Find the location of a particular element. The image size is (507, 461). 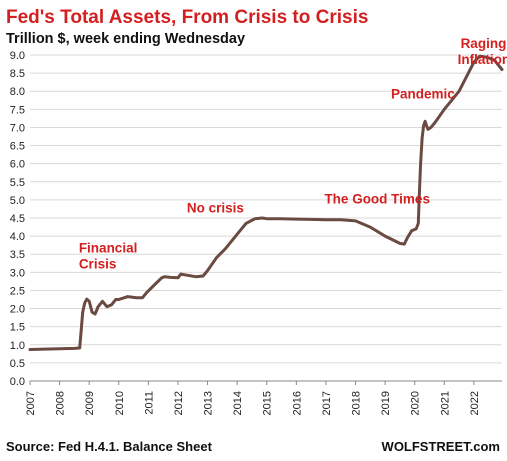

x-tick-label: 2022 is located at coordinates (475, 403).